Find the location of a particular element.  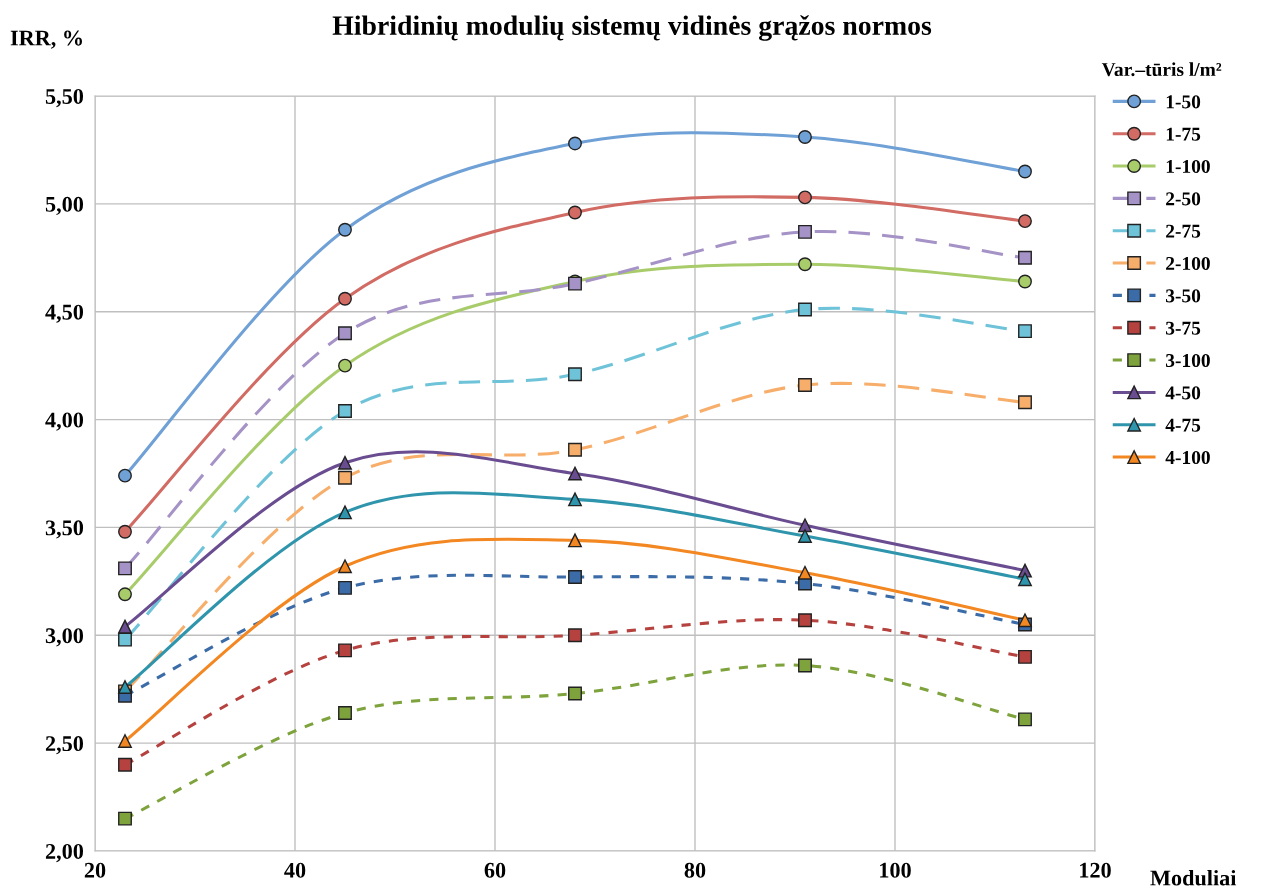

x-tick-label: 120 is located at coordinates (1095, 870).